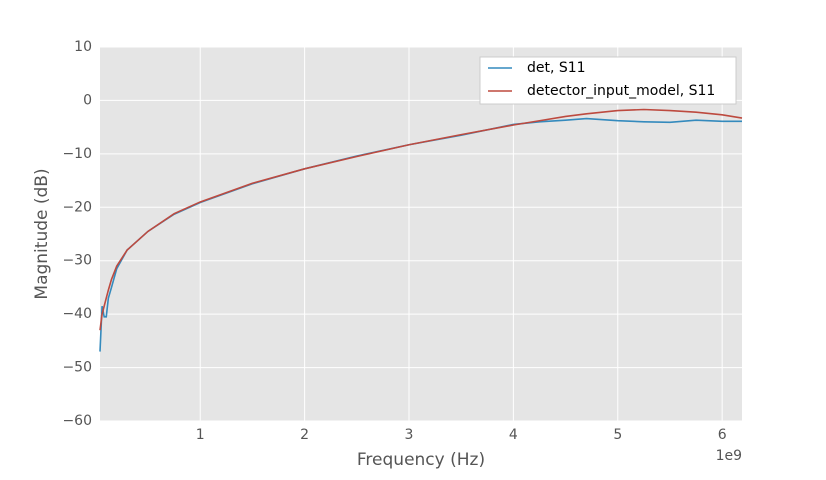 Image resolution: width=826 pixels, height=480 pixels. What do you see at coordinates (42, 233) in the screenshot?
I see `y-axis-label: Magnitude (dB)` at bounding box center [42, 233].